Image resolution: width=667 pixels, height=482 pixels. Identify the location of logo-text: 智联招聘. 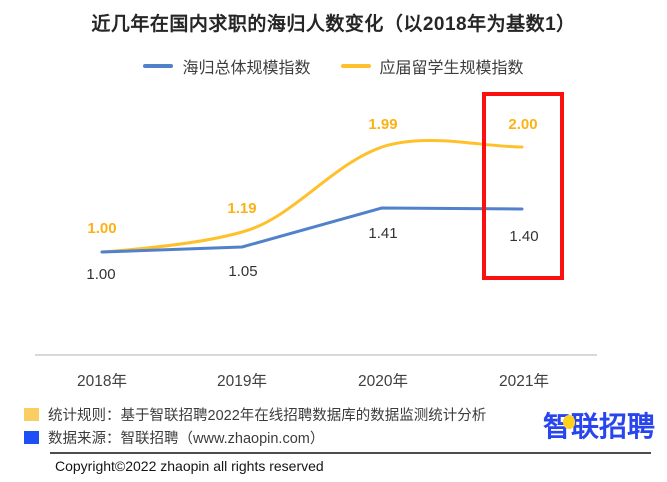
(599, 426).